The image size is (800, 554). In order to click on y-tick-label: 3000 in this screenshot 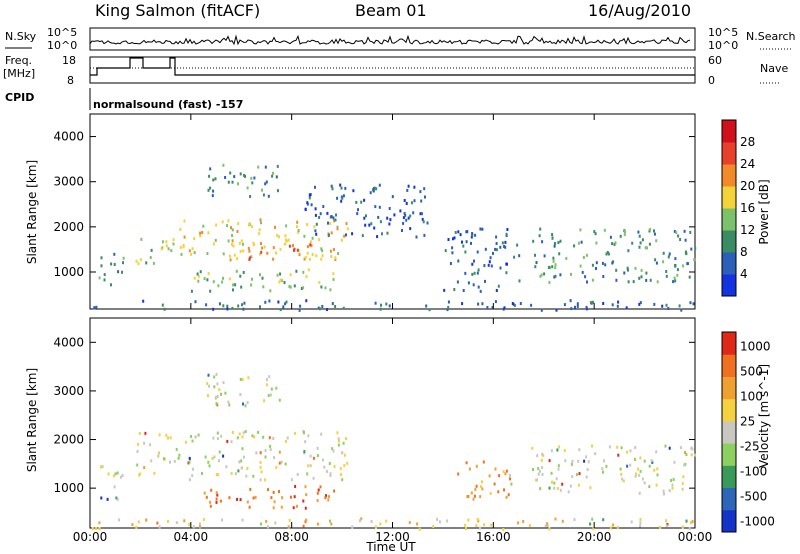, I will do `click(68, 391)`.